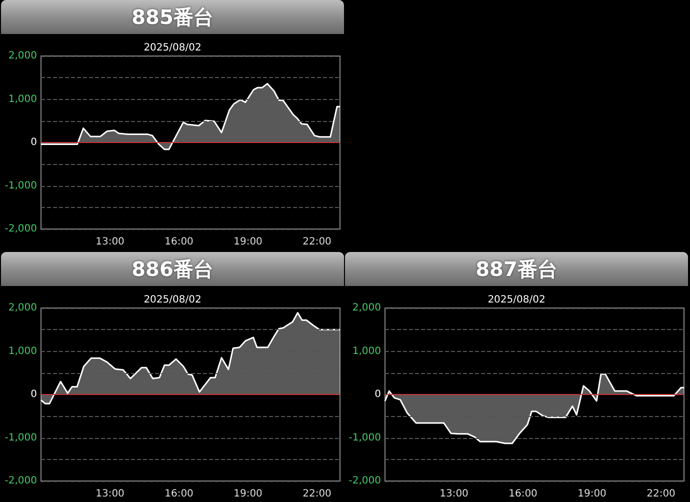 This screenshot has height=502, width=690. I want to click on chart-title: 885番台, so click(172, 17).